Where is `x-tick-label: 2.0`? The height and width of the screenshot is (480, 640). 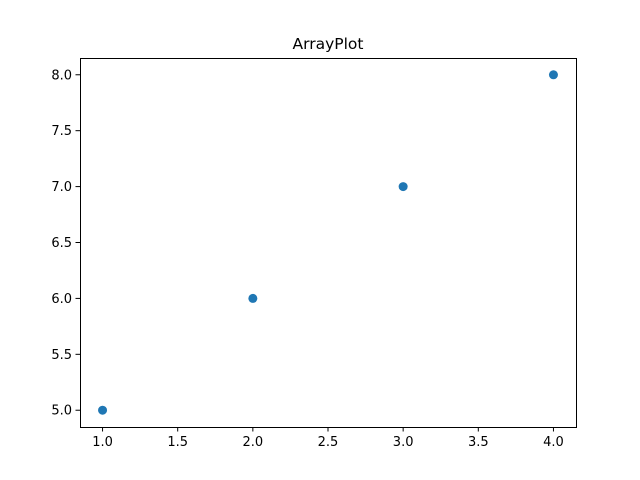
x-tick-label: 2.0 is located at coordinates (253, 442).